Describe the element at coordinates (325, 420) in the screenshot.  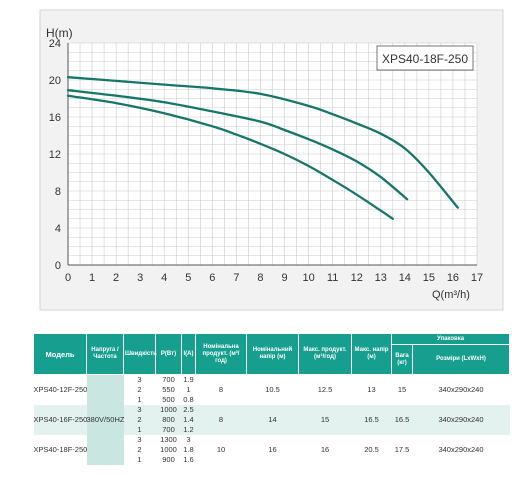
I see `max-flow-cell: 15` at that location.